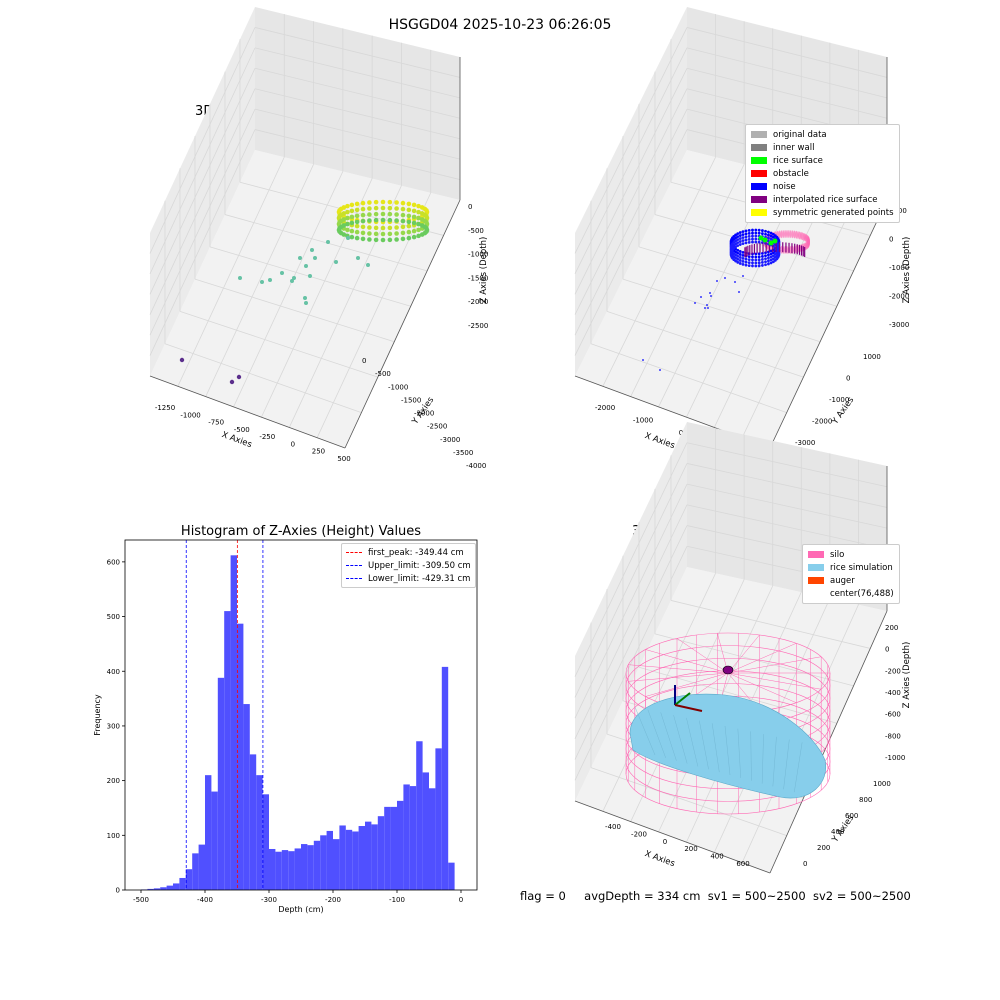 This screenshot has width=1000, height=1000. What do you see at coordinates (822, 147) in the screenshot?
I see `legend-entry: inner wall` at bounding box center [822, 147].